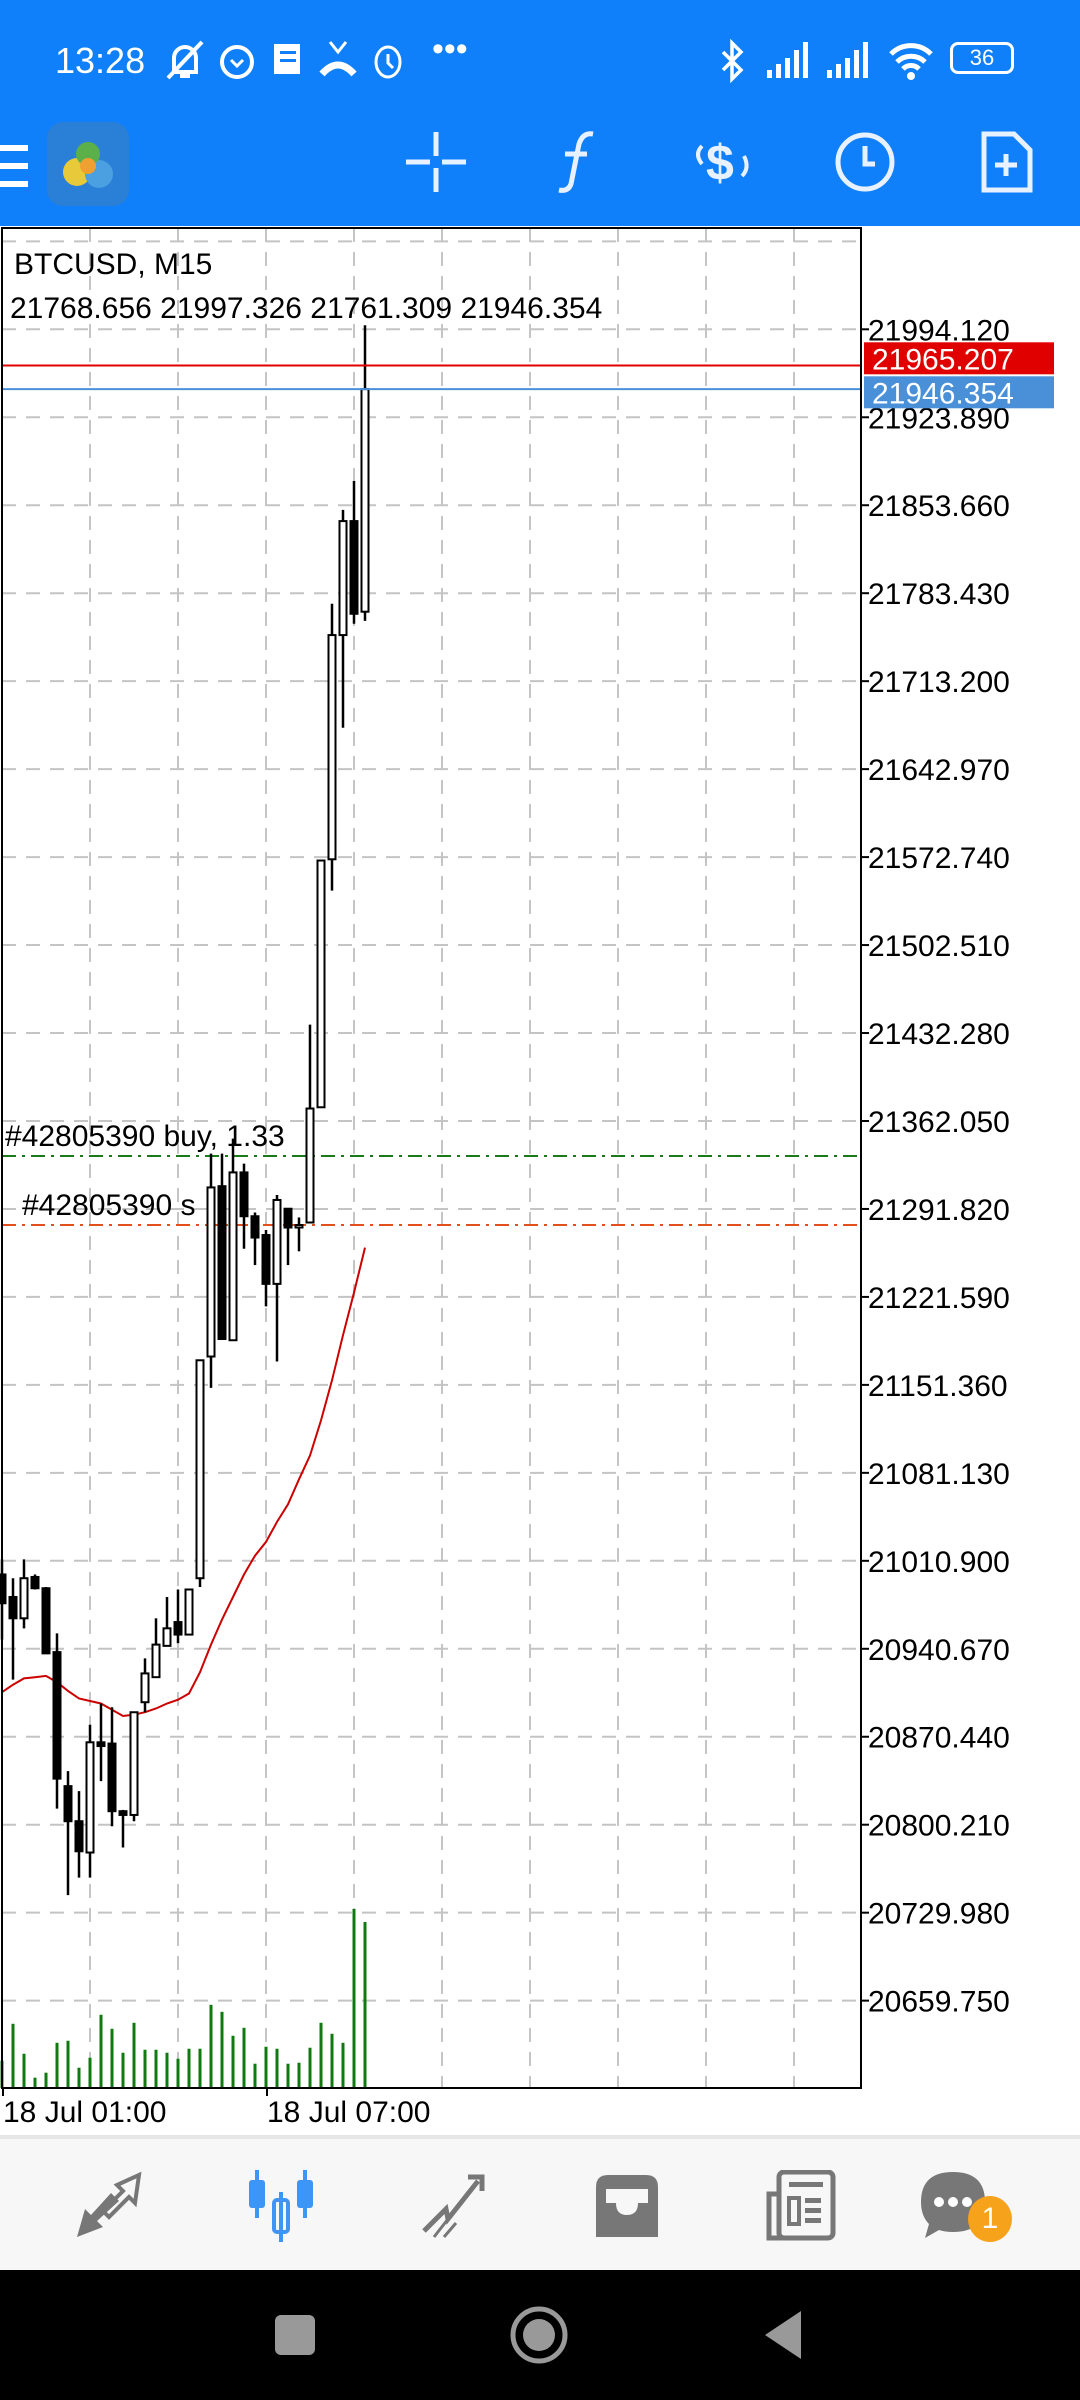  I want to click on new-order-button, so click(1007, 162).